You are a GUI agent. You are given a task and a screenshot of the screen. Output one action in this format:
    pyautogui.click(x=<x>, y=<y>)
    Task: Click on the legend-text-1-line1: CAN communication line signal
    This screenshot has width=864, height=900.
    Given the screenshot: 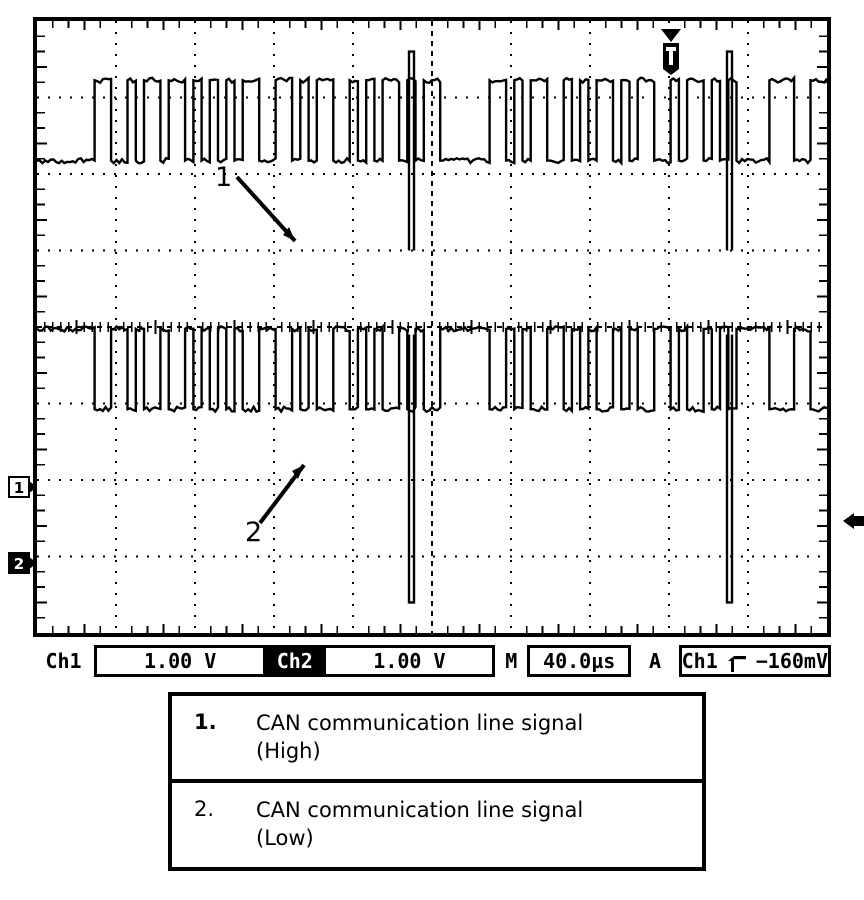 What is the action you would take?
    pyautogui.click(x=420, y=723)
    